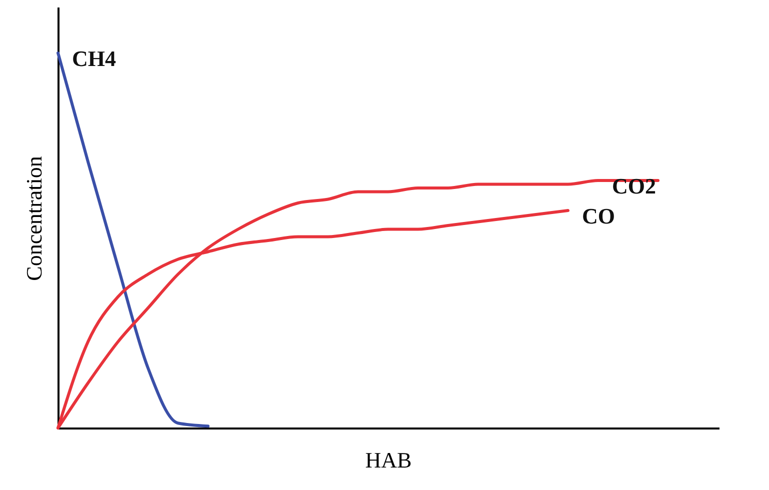  Describe the element at coordinates (94, 58) in the screenshot. I see `series-label: CH4` at that location.